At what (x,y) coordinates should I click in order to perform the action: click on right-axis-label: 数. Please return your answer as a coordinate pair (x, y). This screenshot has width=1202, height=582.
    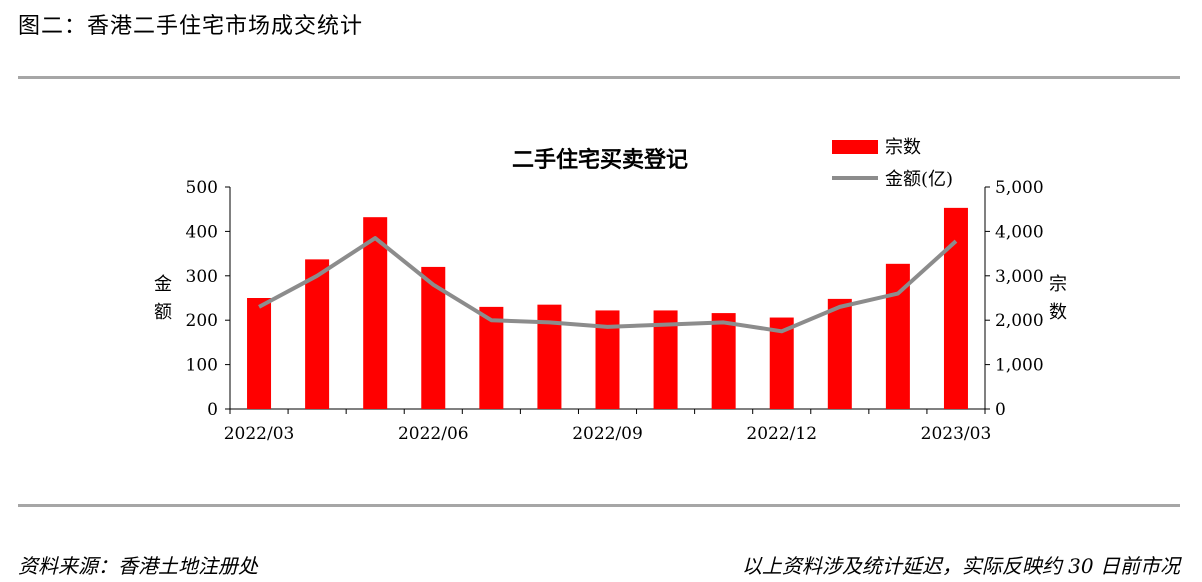
    Looking at the image, I should click on (1058, 312).